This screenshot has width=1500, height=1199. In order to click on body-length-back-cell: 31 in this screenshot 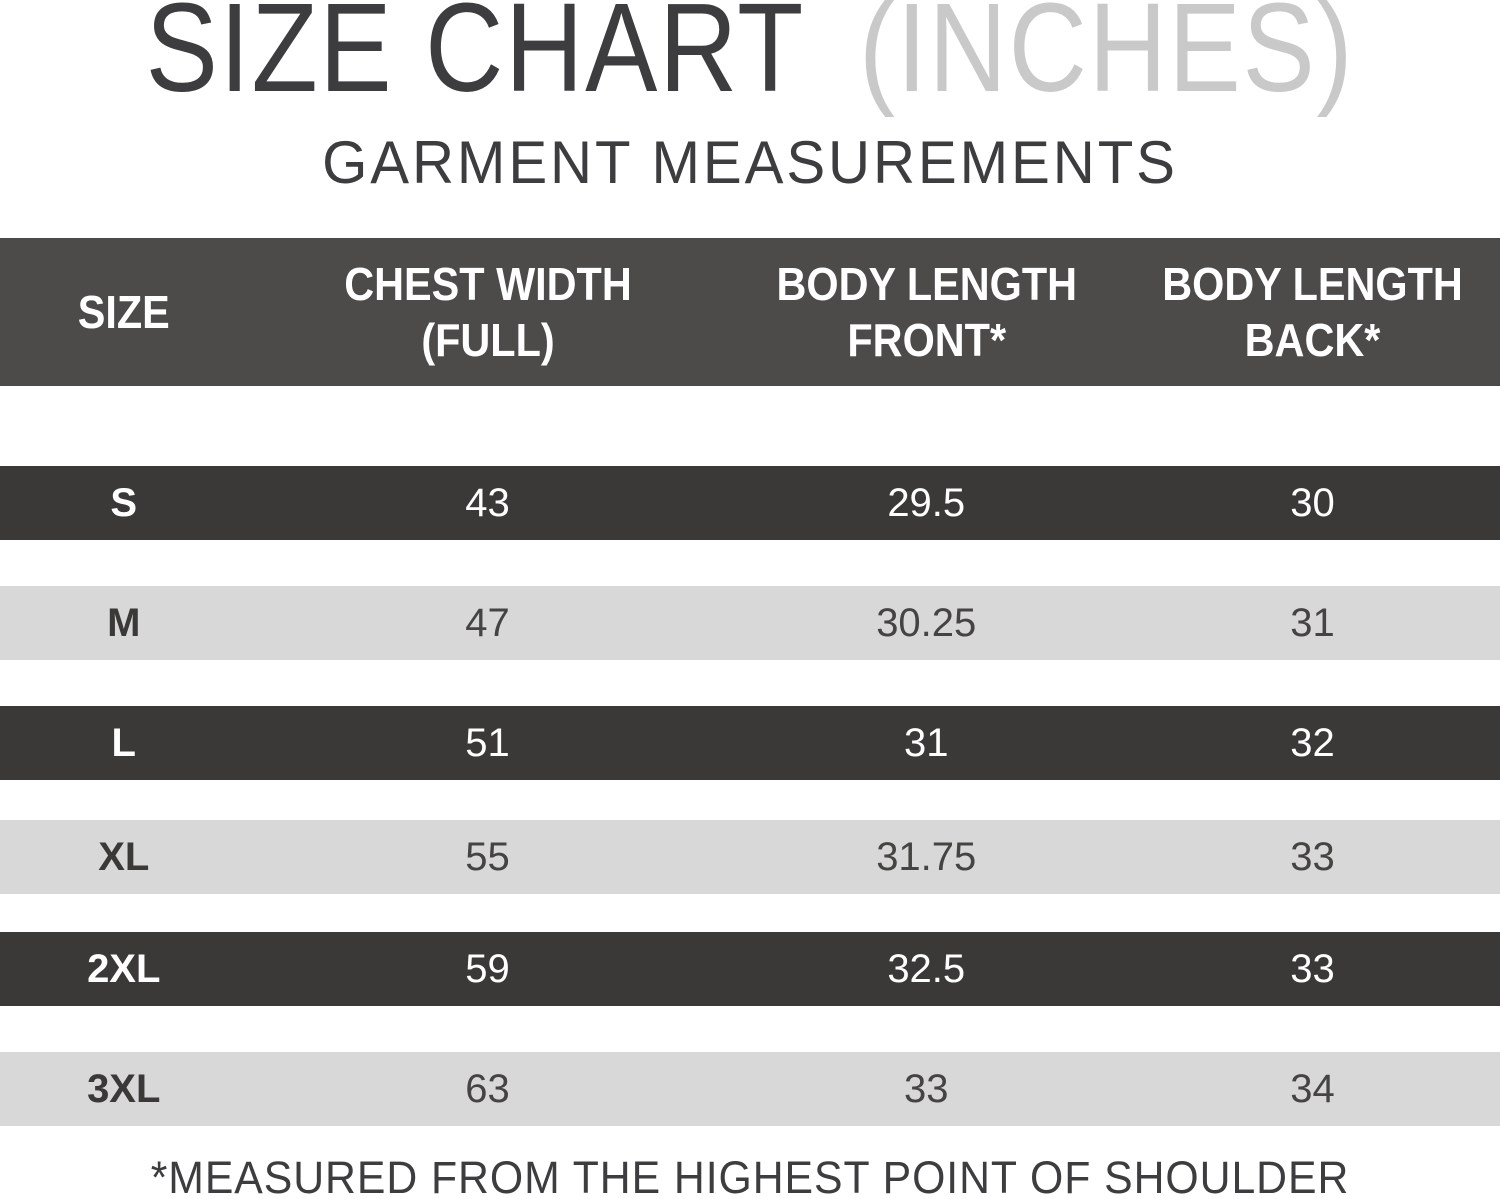, I will do `click(1312, 622)`.